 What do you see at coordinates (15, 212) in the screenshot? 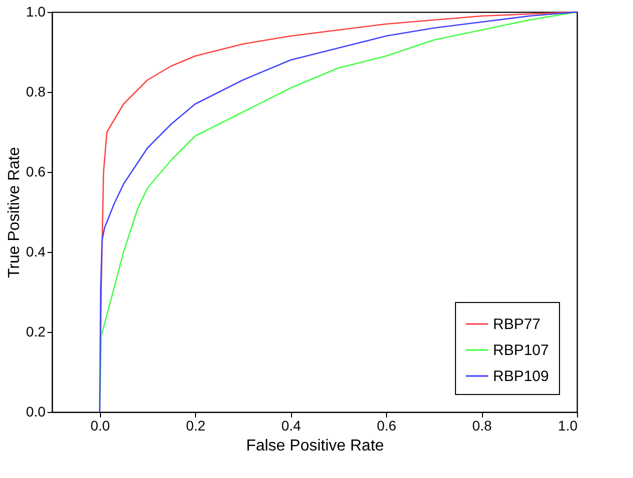
I see `y-axis-title: True Positive Rate` at bounding box center [15, 212].